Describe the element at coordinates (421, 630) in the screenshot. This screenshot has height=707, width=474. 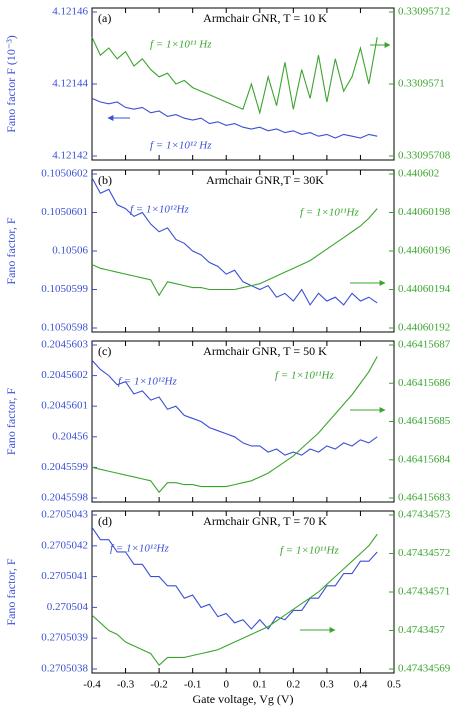
I see `y-tick-label: 0.4743457` at that location.